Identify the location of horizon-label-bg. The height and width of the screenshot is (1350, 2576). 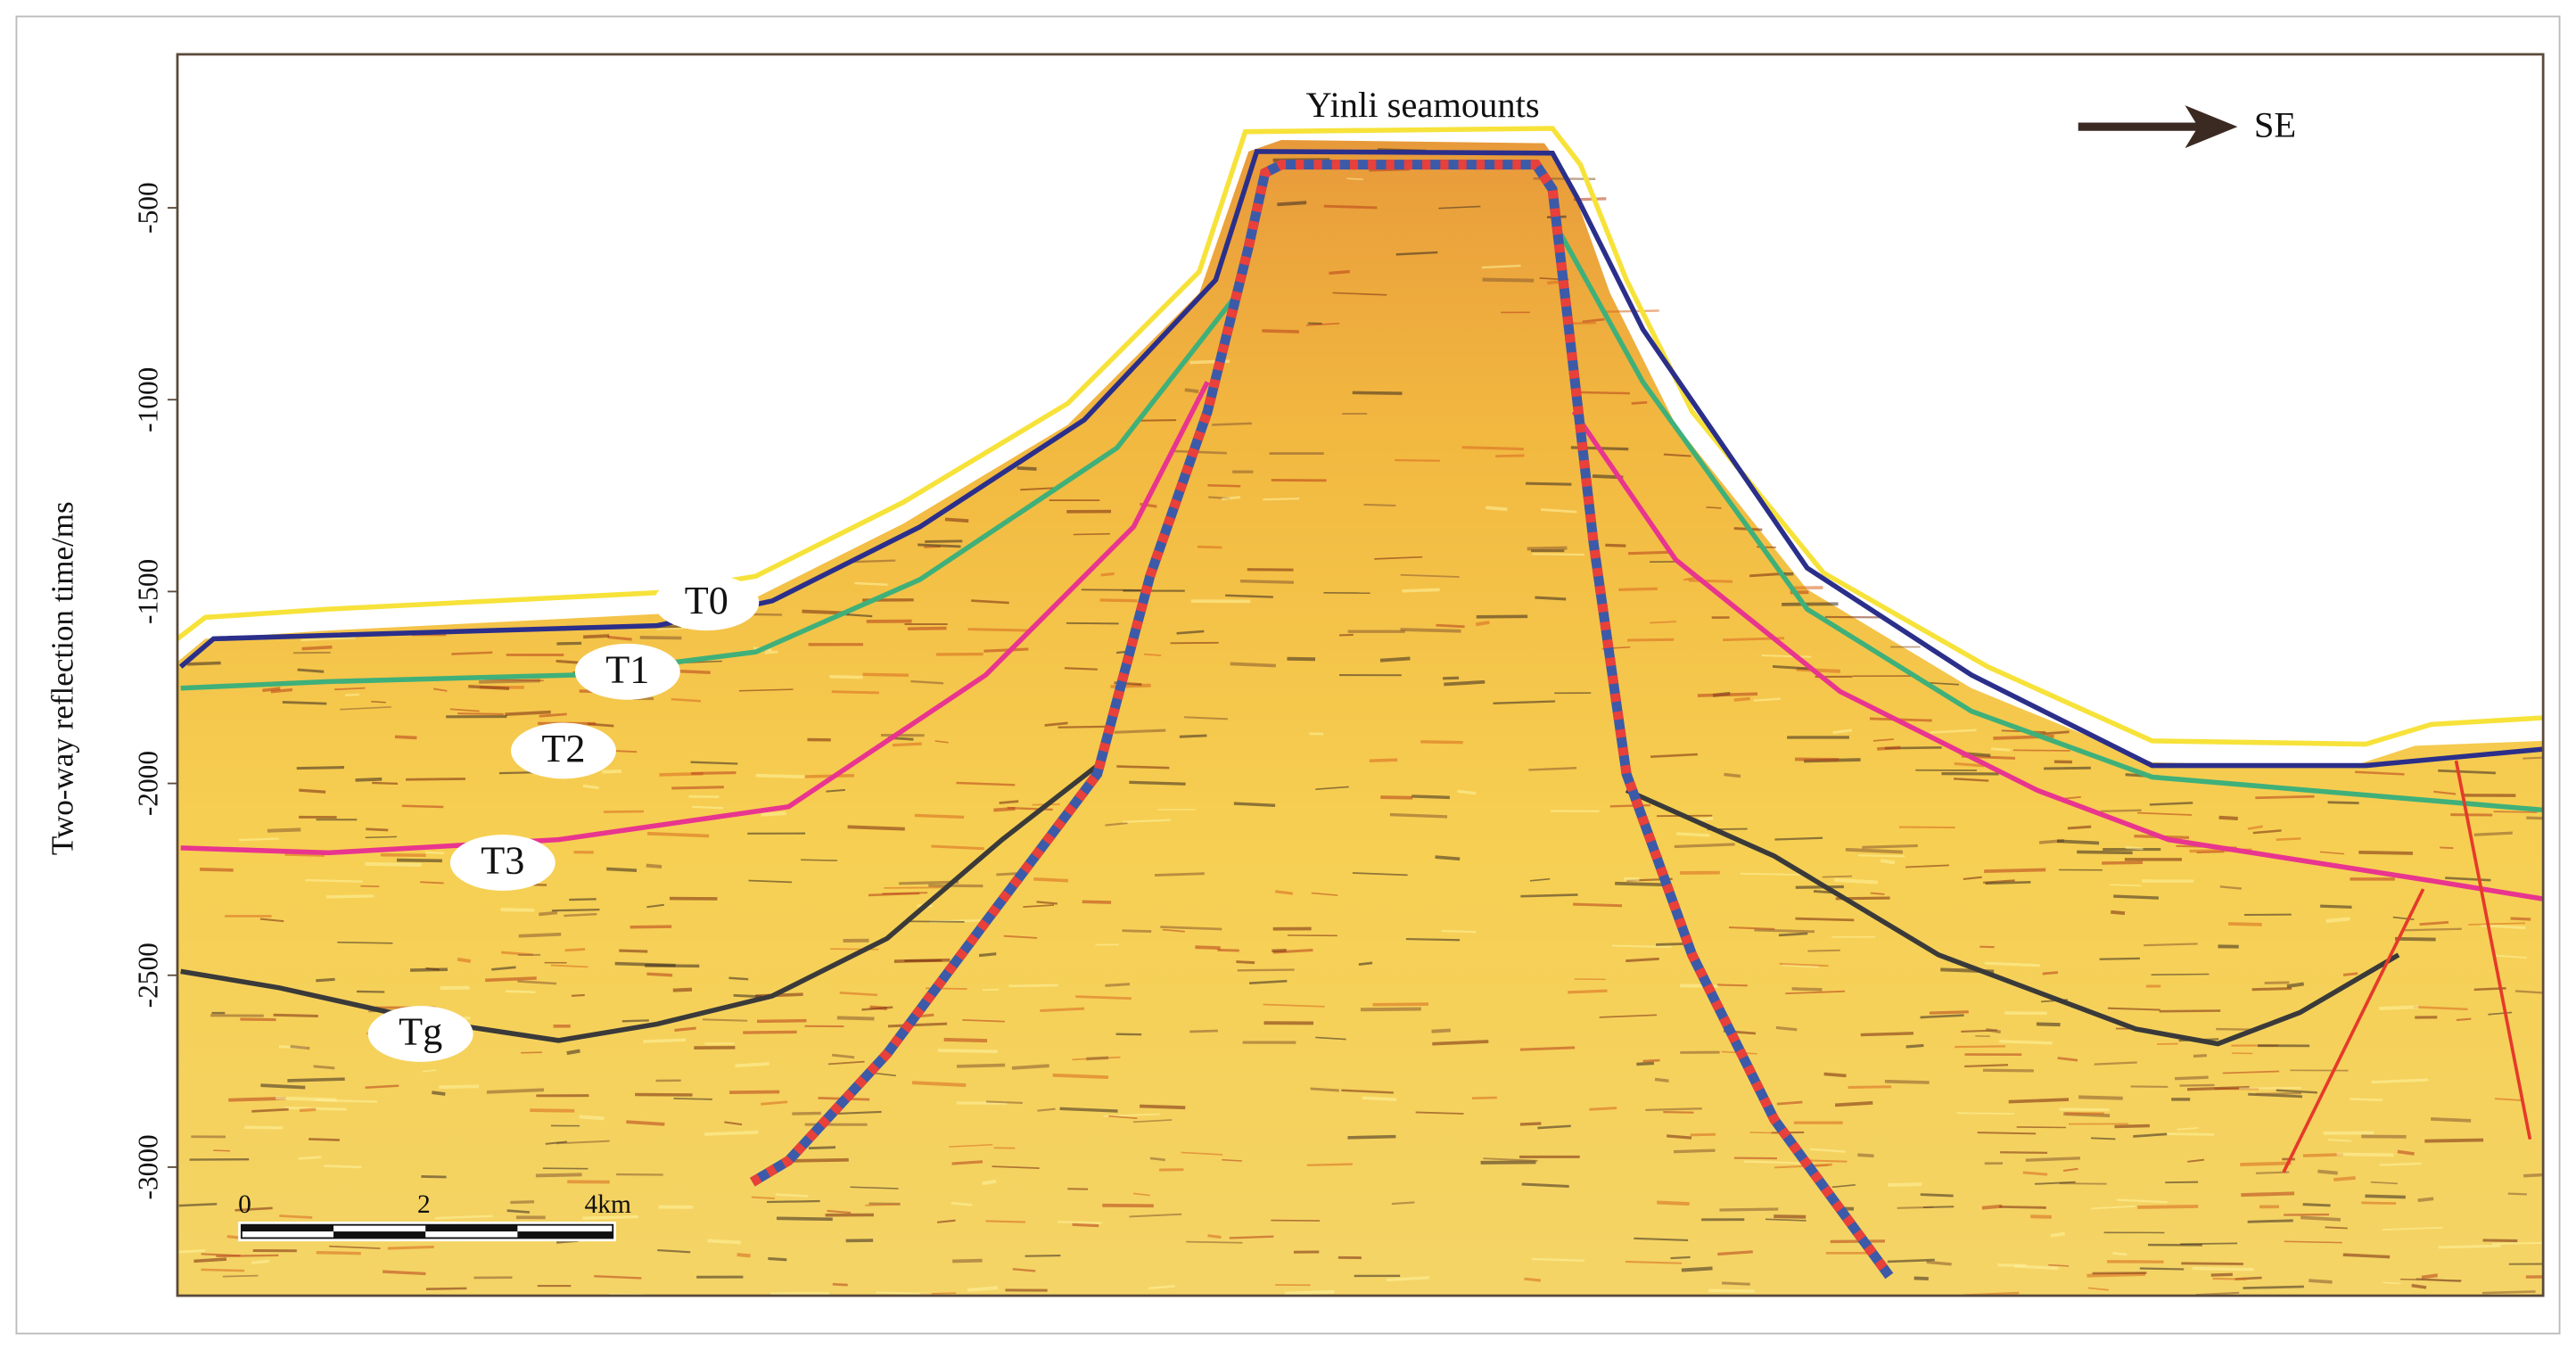
(420, 1034).